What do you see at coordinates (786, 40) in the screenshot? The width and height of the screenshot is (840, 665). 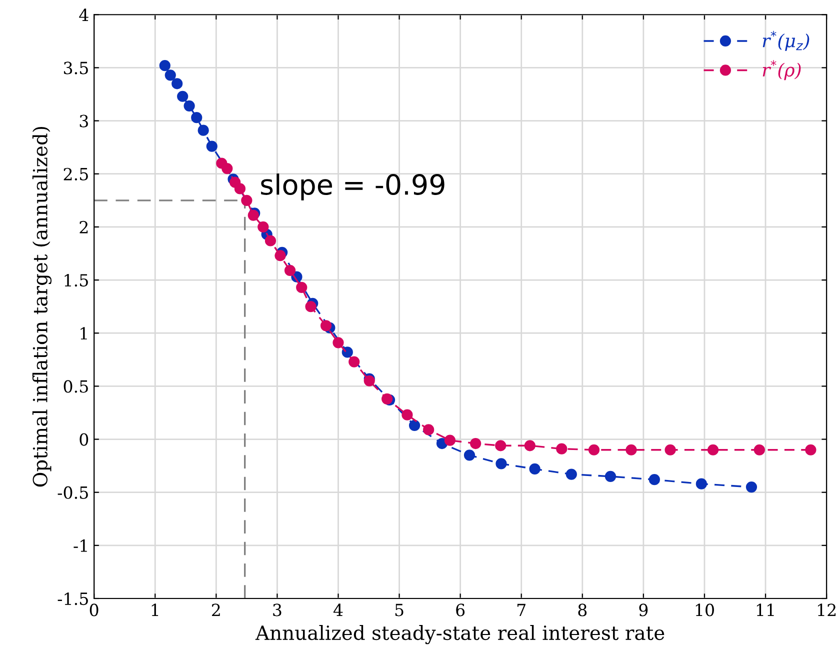 I see `legend-label: r$^{*}$(μ$_{z}$)` at bounding box center [786, 40].